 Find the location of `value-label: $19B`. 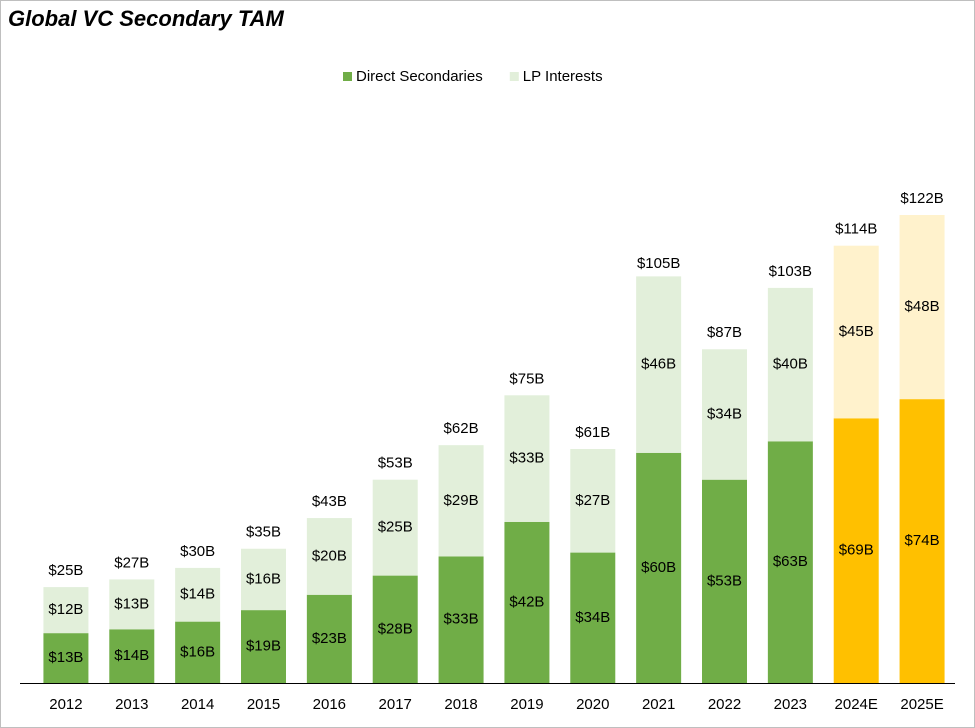

value-label: $19B is located at coordinates (263, 646).